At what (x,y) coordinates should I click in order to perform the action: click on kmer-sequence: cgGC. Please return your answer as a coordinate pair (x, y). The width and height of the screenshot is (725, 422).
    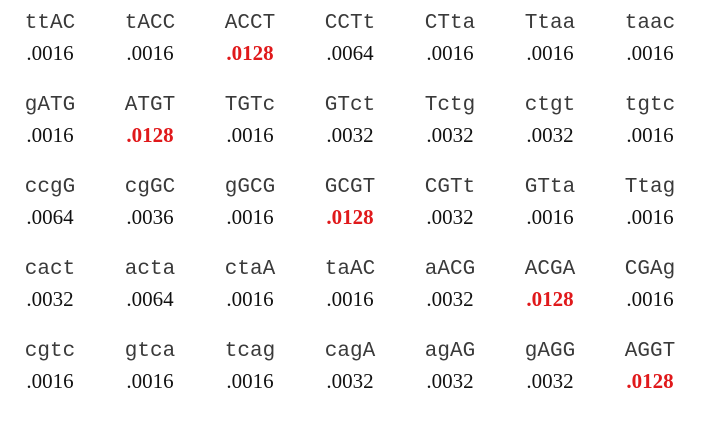
    Looking at the image, I should click on (150, 187).